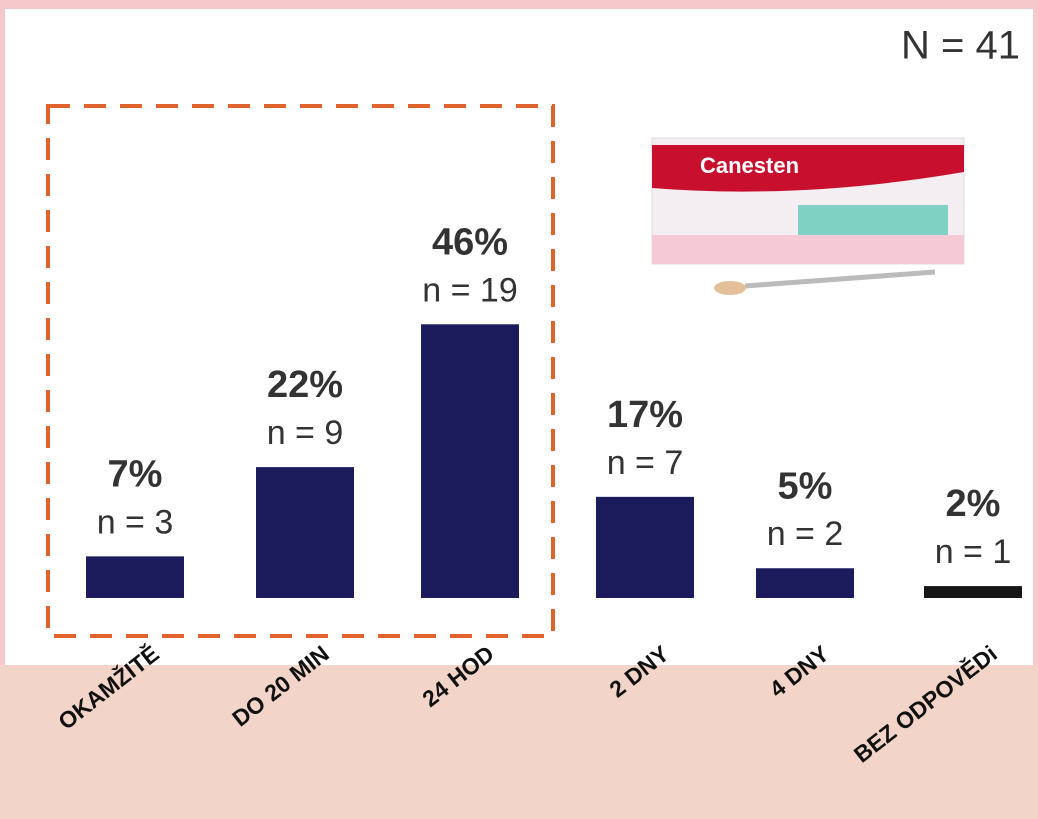  I want to click on value-label: 22%, so click(305, 385).